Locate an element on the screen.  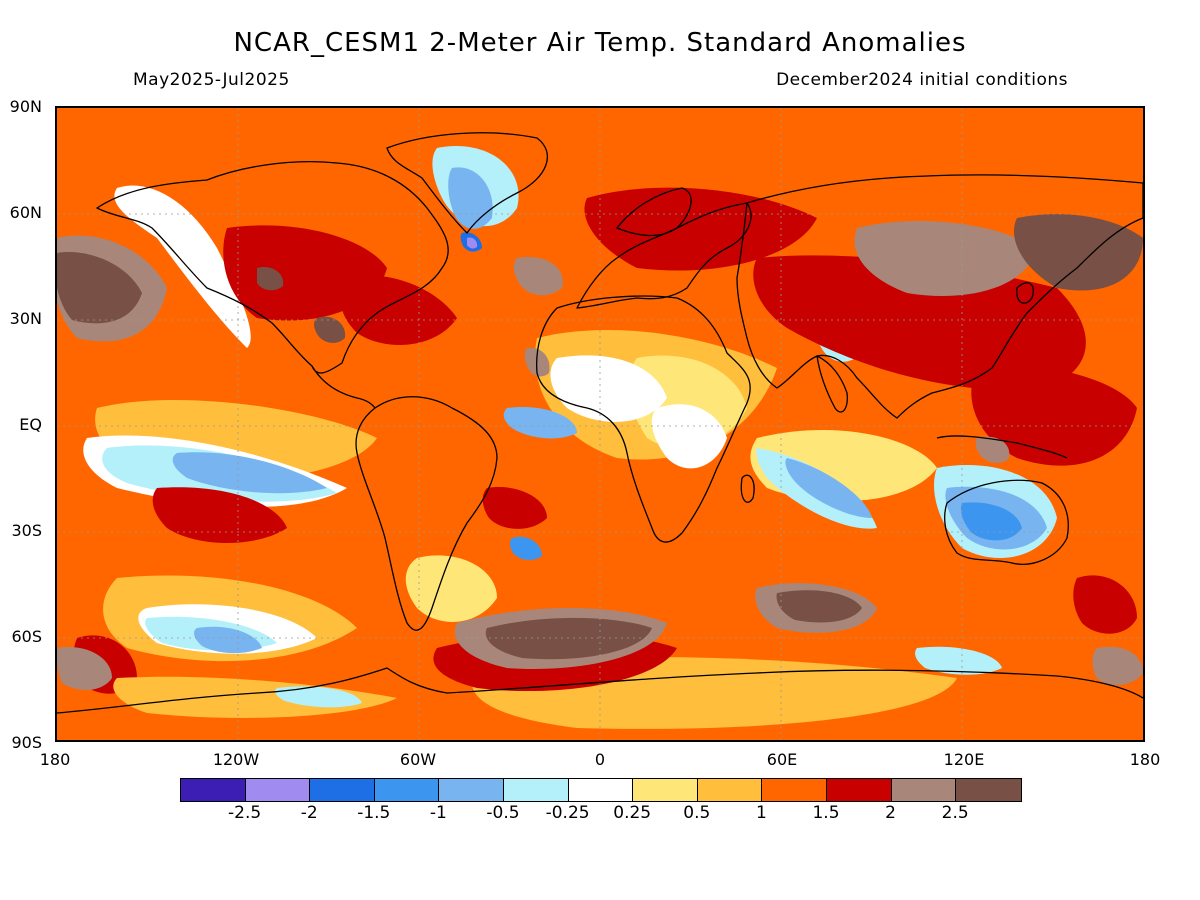
coastline-africa is located at coordinates (643, 419).